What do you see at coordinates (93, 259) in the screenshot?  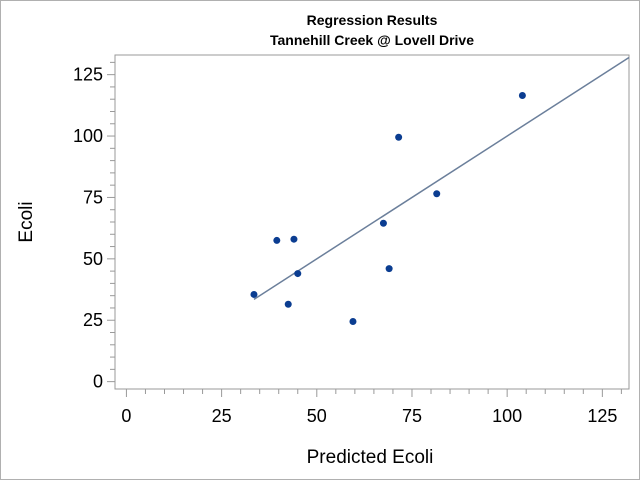 I see `y-tick-label: 50` at bounding box center [93, 259].